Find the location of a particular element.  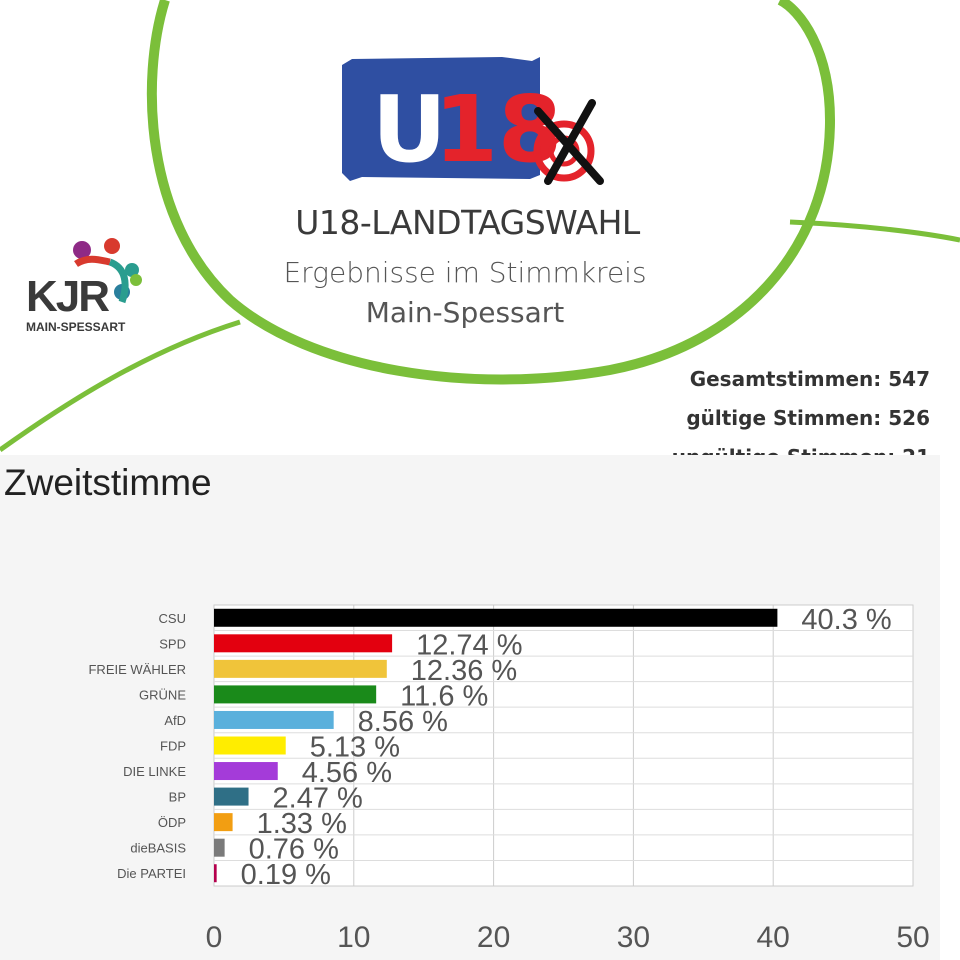

category-label: BP is located at coordinates (177, 797).